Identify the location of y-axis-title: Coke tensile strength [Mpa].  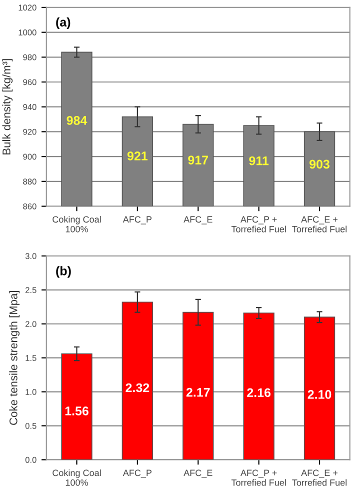
(14, 358).